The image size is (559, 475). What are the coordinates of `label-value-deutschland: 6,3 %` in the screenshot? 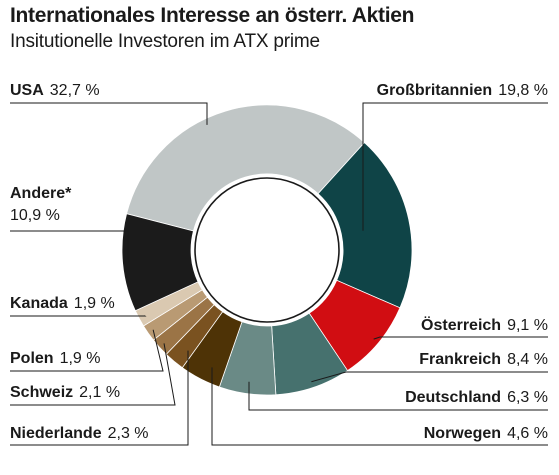 It's located at (527, 397).